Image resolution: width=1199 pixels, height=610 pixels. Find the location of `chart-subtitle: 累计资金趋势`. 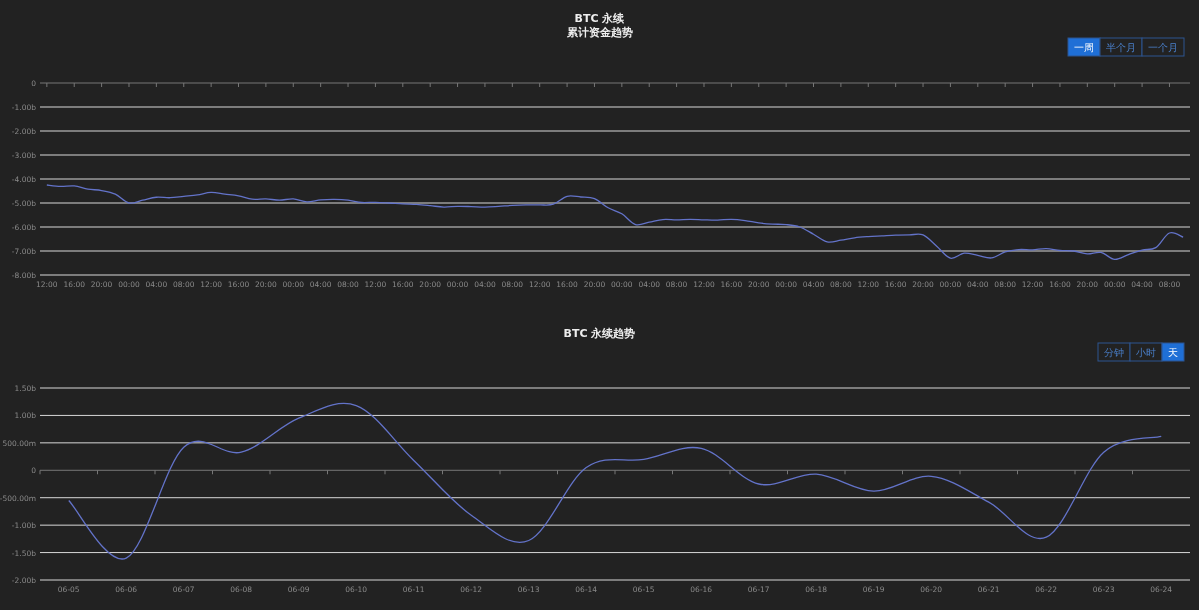

chart-subtitle: 累计资金趋势 is located at coordinates (599, 32).